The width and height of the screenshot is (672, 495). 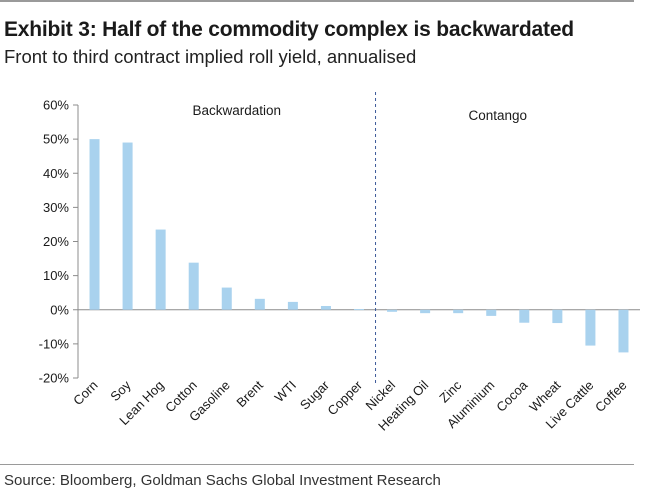 What do you see at coordinates (94, 224) in the screenshot?
I see `bar-corn` at bounding box center [94, 224].